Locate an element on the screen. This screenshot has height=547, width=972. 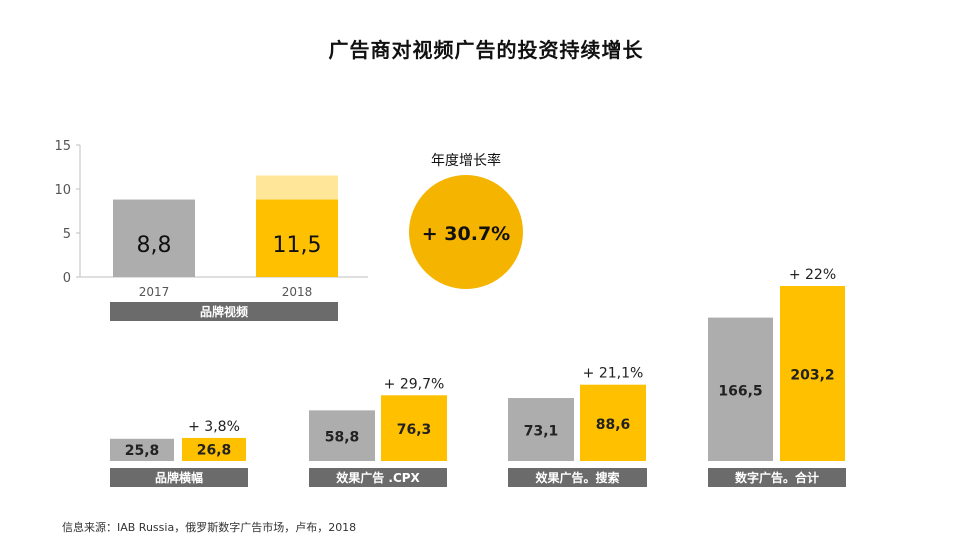
growth-circle is located at coordinates (466, 232).